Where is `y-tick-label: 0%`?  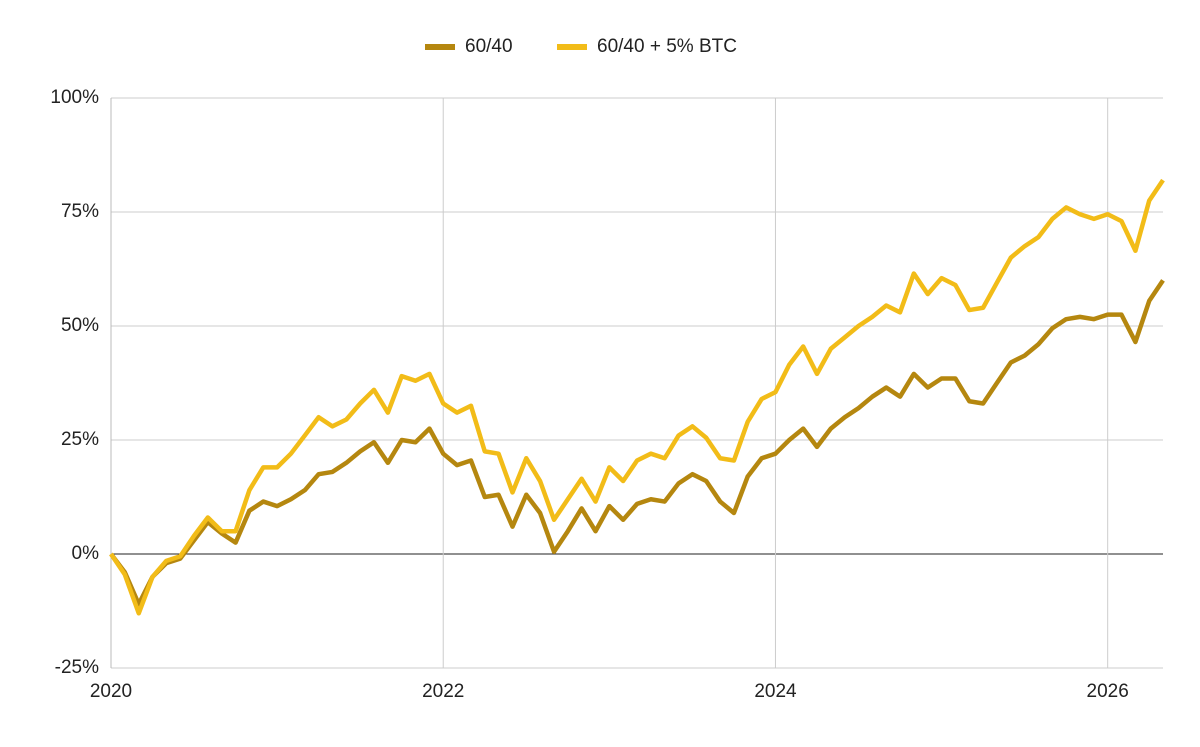
y-tick-label: 0% is located at coordinates (86, 553).